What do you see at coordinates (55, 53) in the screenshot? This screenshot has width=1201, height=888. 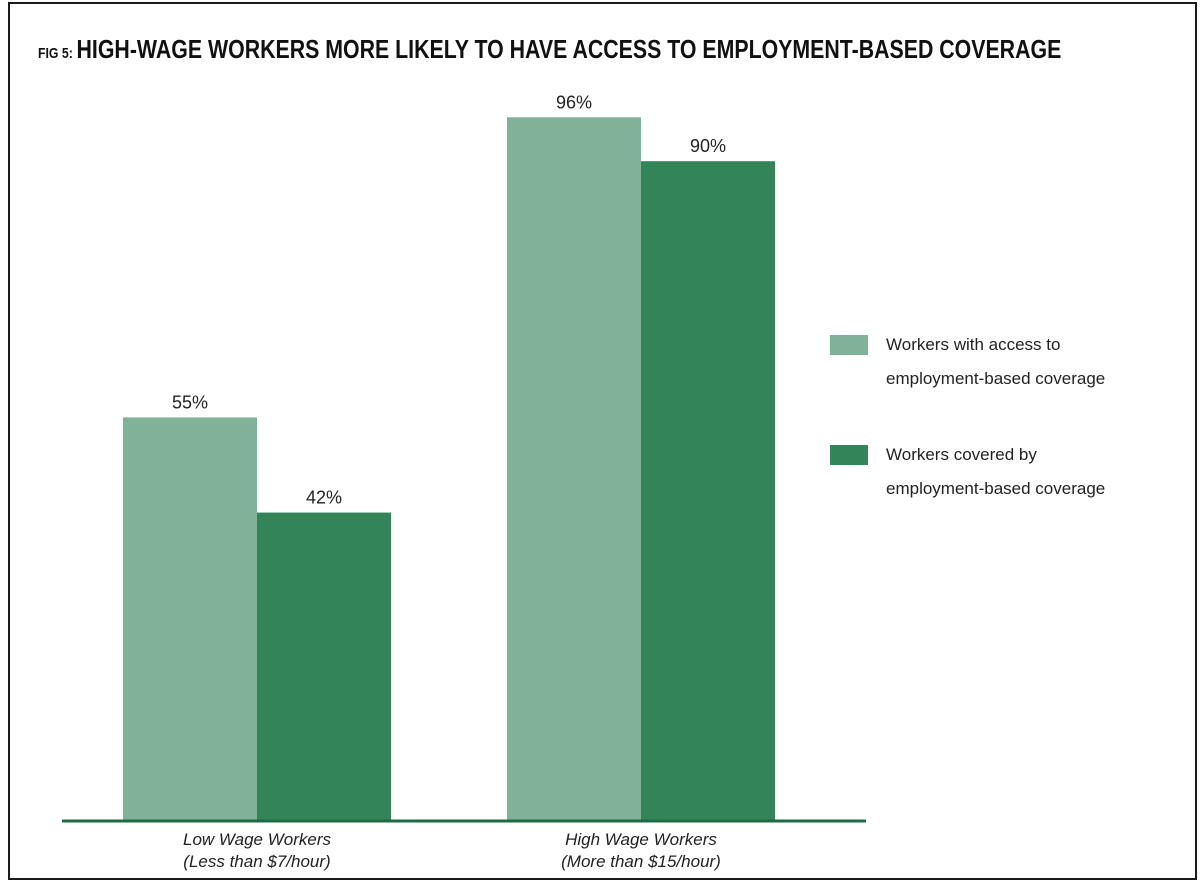 I see `figure-label: FIG 5:` at bounding box center [55, 53].